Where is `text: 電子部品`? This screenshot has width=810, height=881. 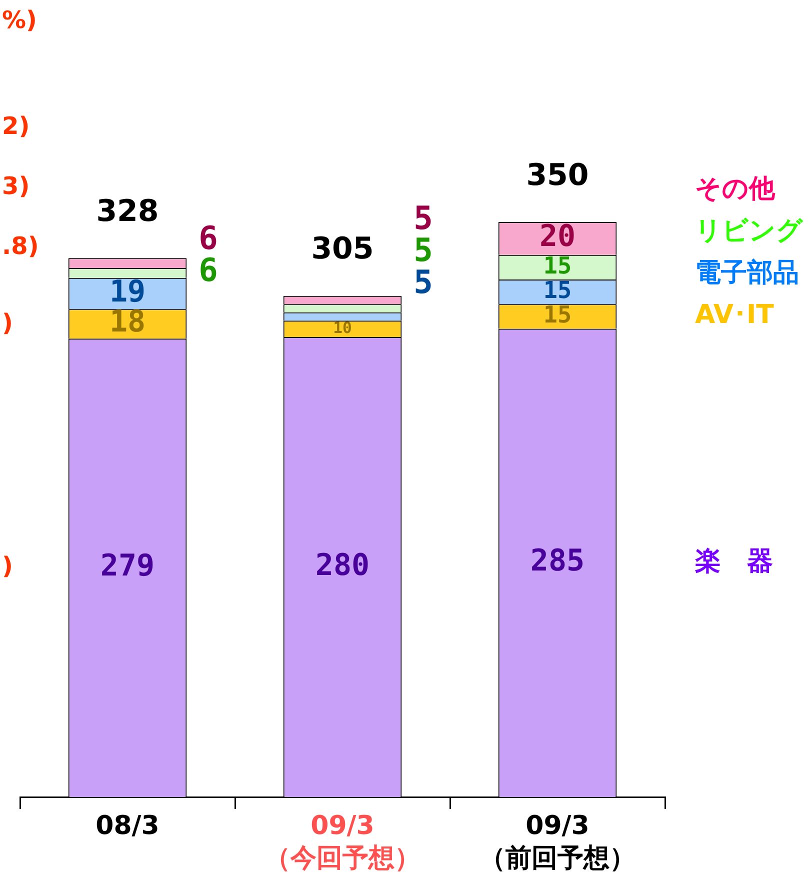 text: 電子部品 is located at coordinates (747, 273).